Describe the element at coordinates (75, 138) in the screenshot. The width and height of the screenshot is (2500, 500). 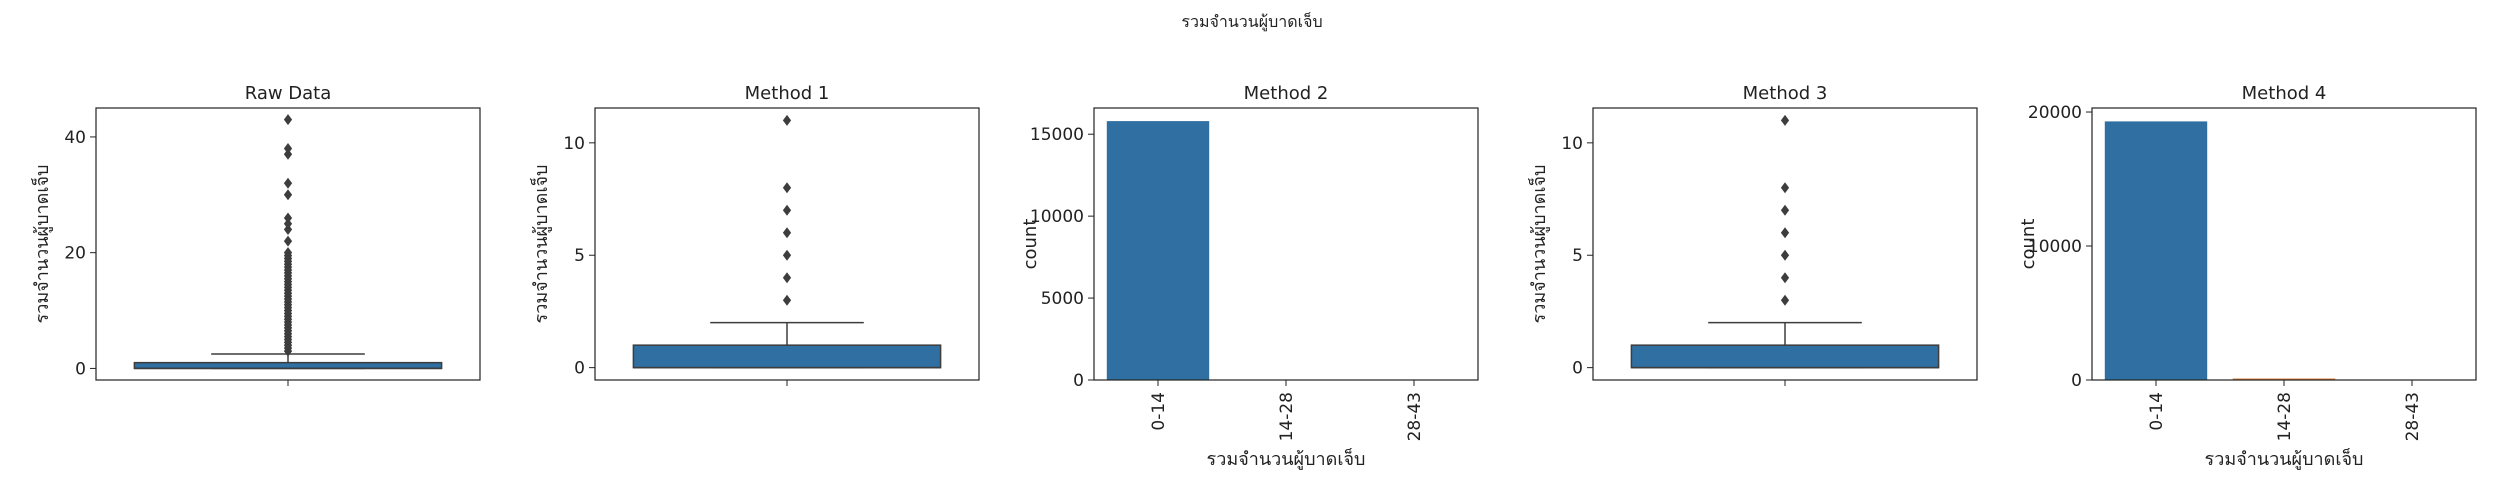
I see `y-tick-label: 40` at that location.